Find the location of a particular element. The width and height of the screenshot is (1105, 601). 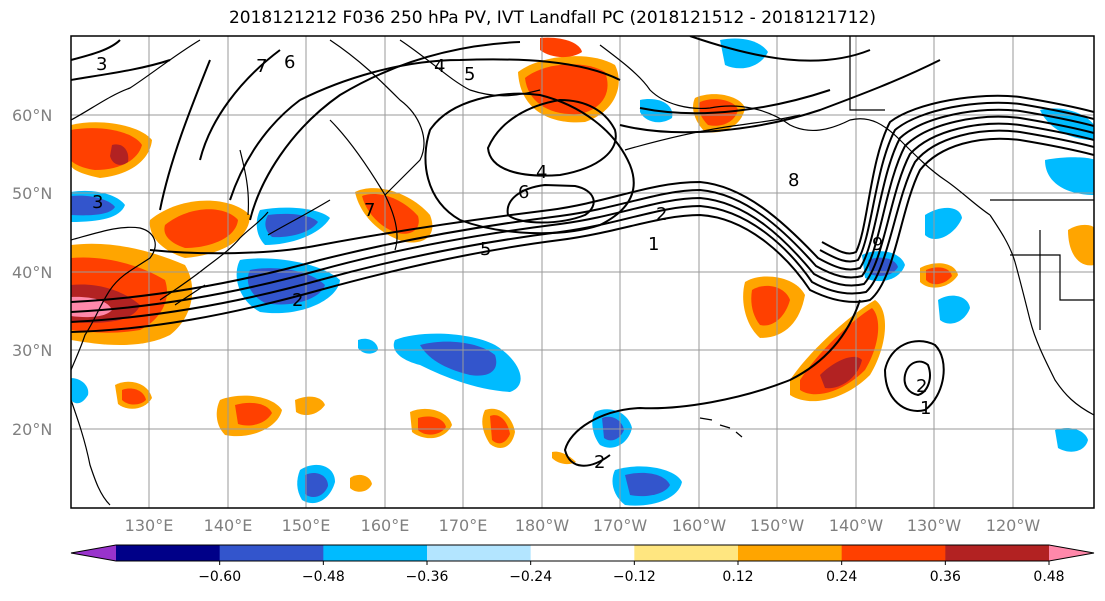

asia-coastline is located at coordinates (136, 272).